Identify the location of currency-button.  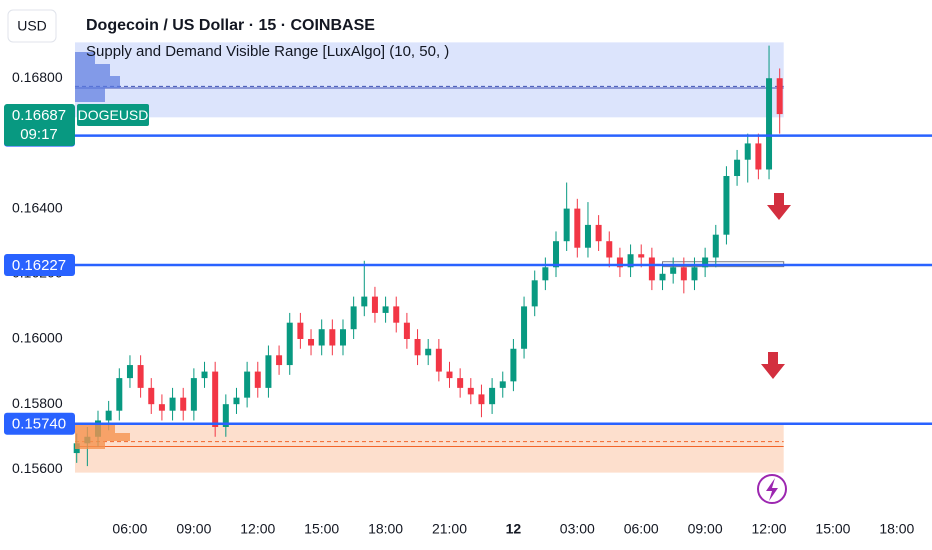
(32, 26).